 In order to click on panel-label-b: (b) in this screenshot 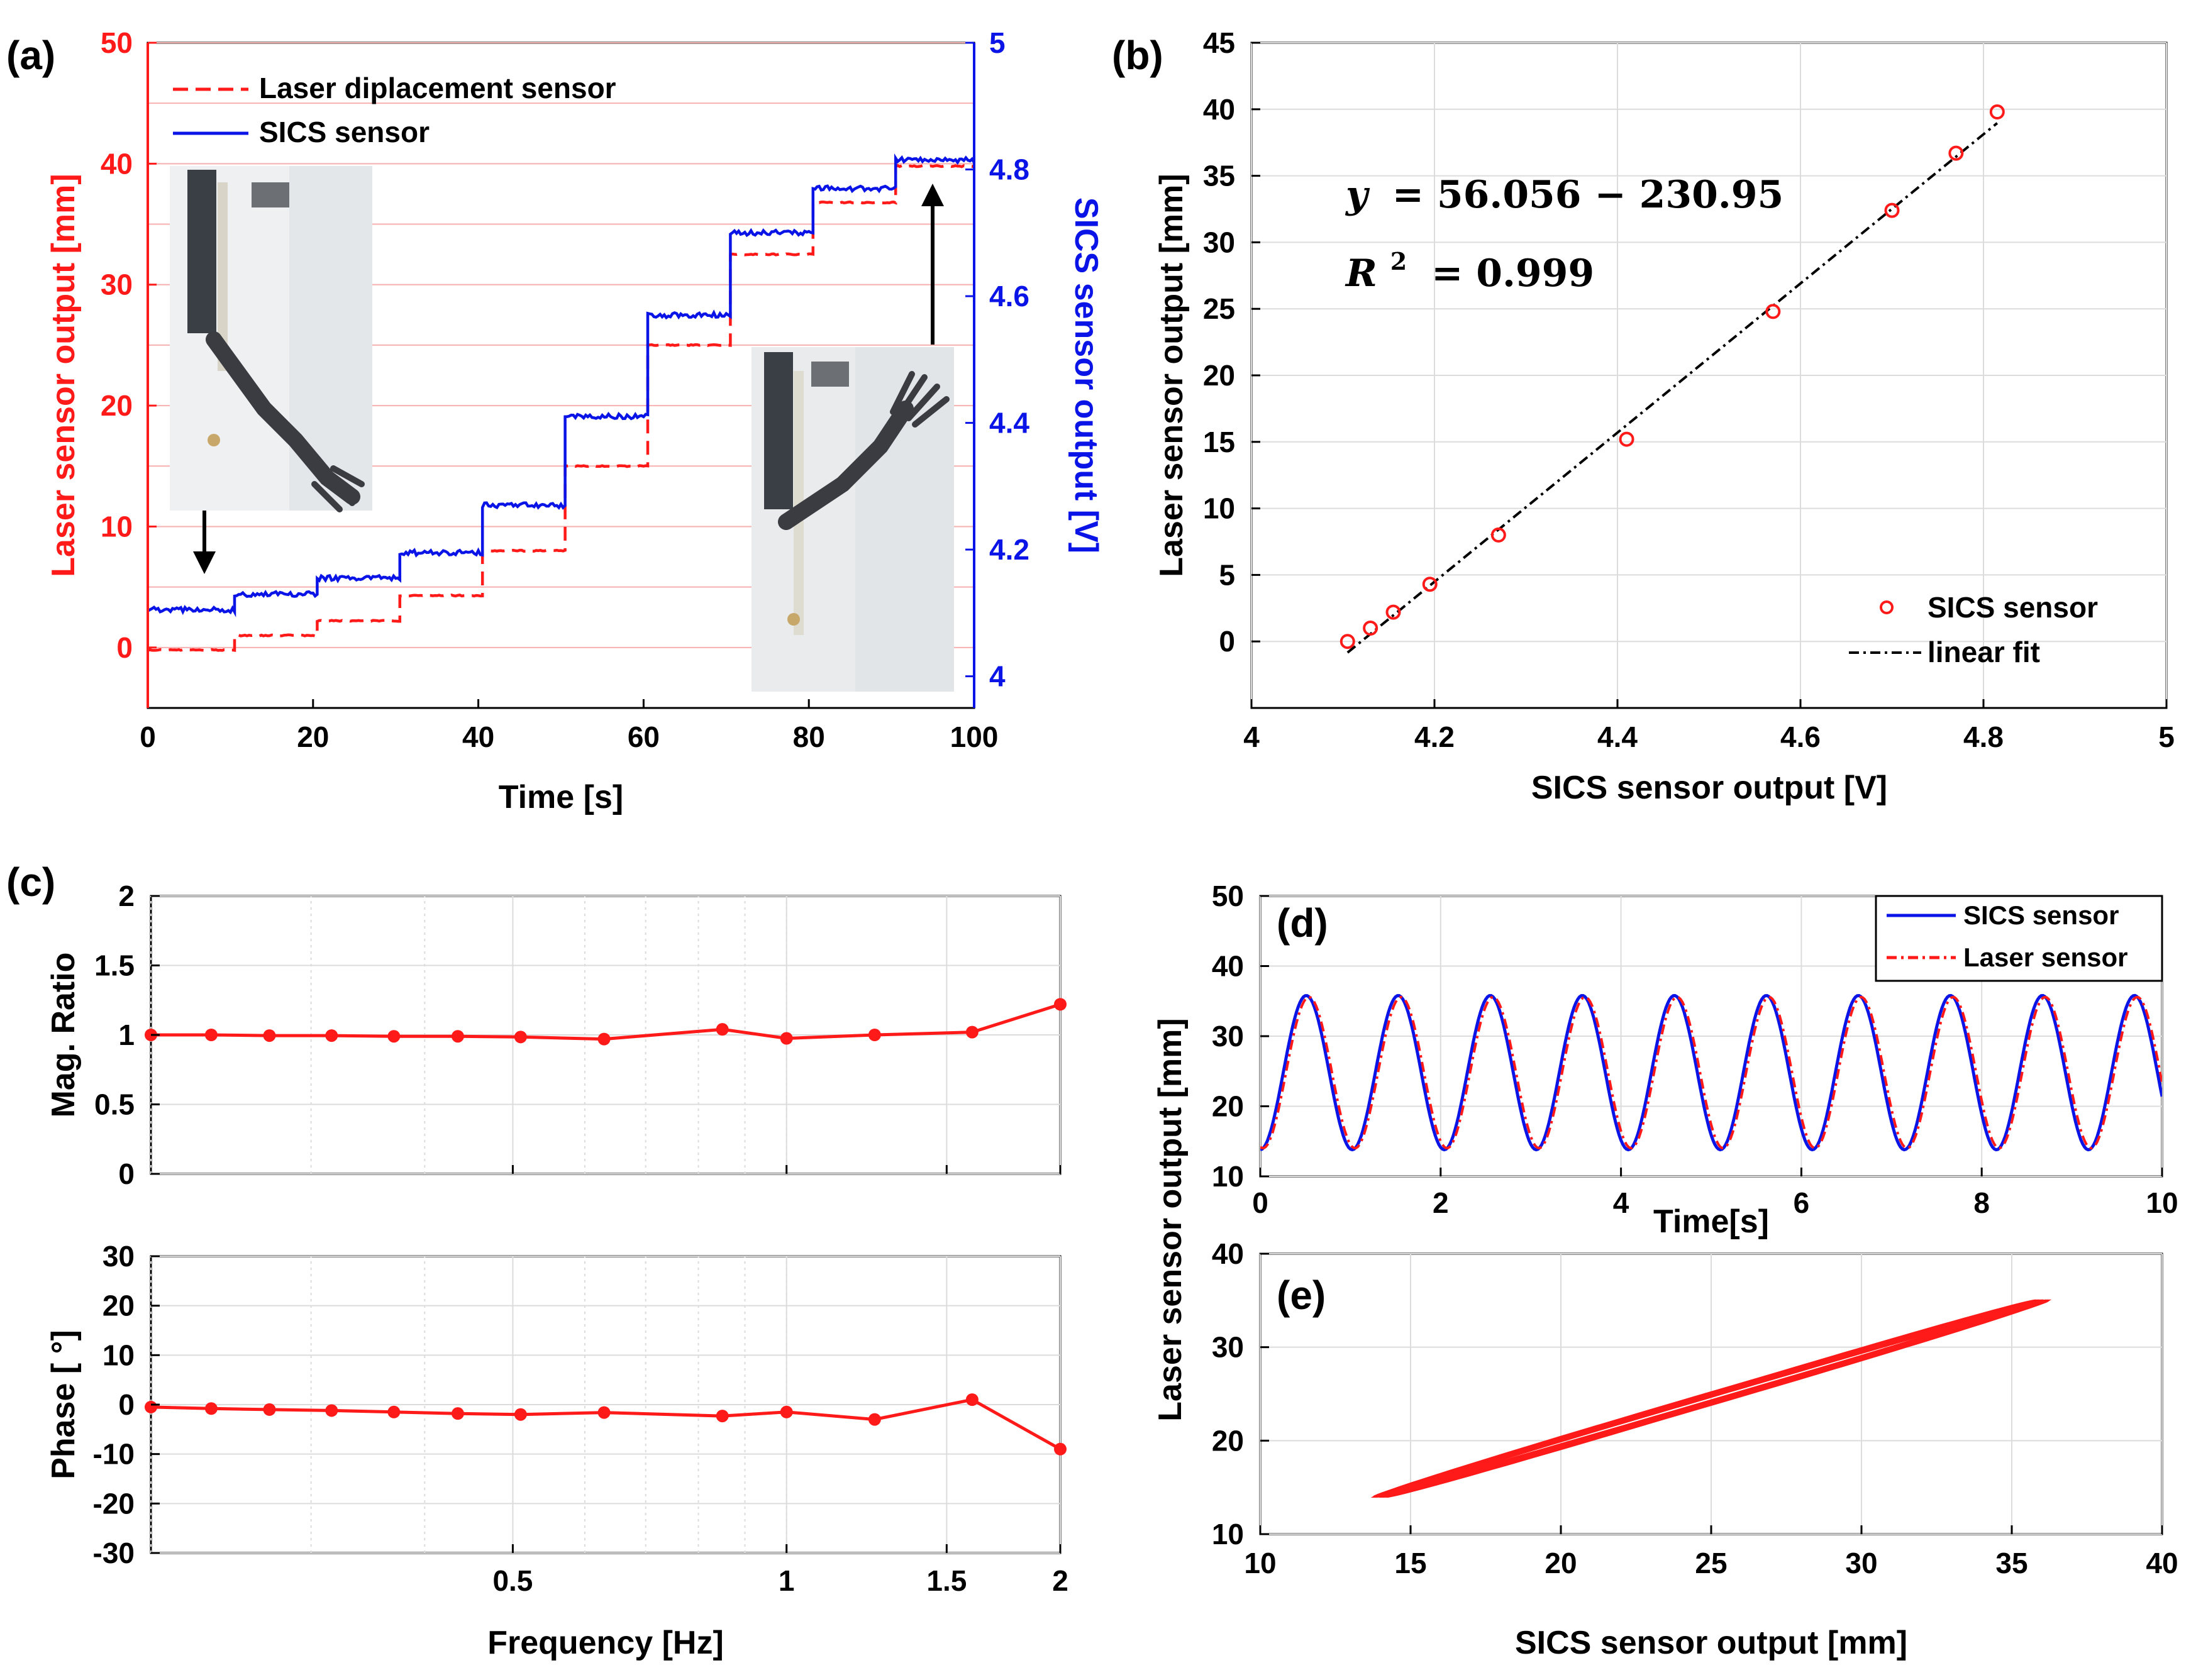, I will do `click(1137, 55)`.